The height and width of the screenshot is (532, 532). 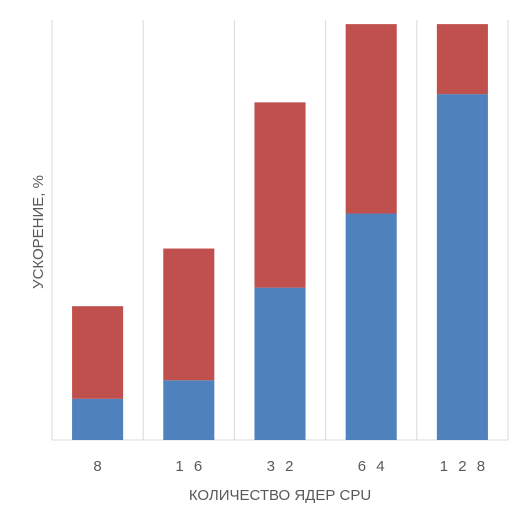 I want to click on x-tick-label: 6 4, so click(x=373, y=466).